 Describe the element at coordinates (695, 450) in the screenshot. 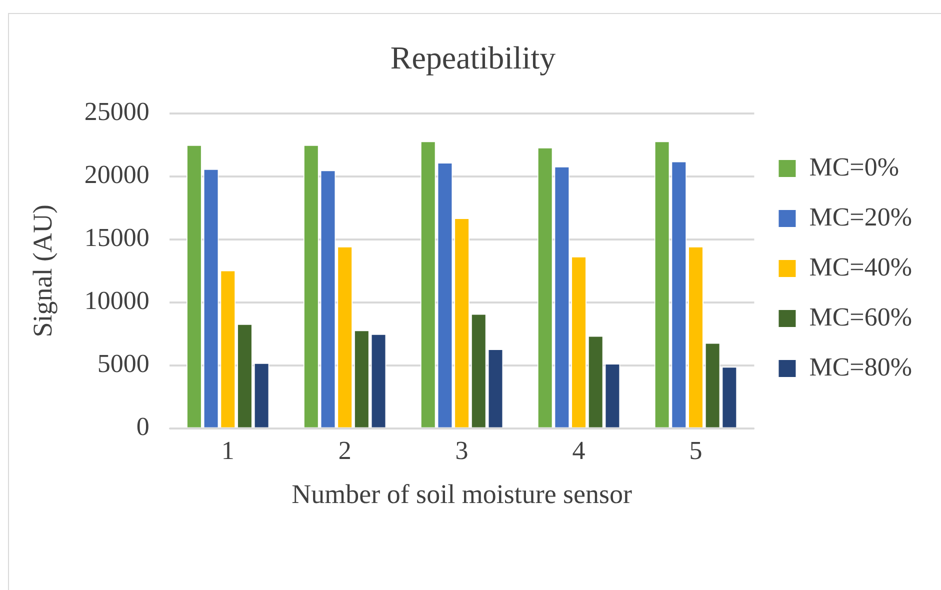

I see `x-tick-label: 5` at that location.